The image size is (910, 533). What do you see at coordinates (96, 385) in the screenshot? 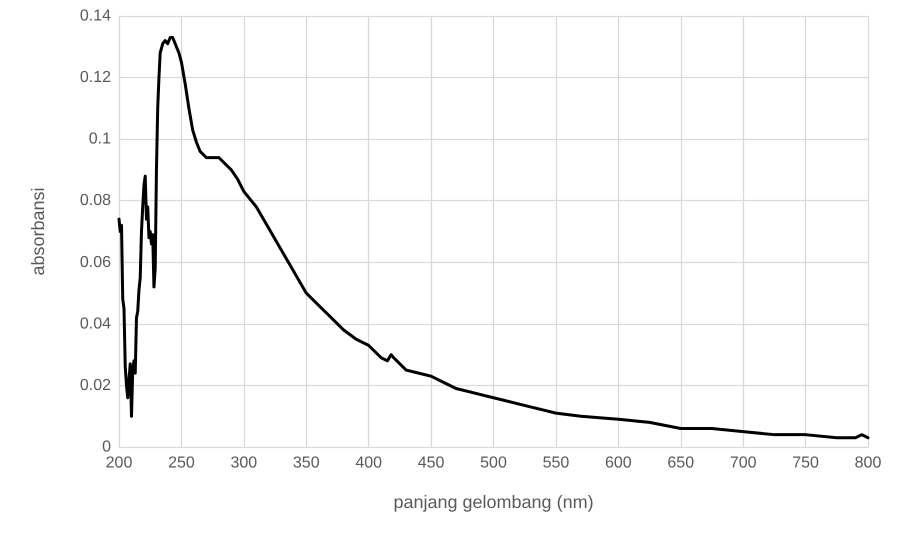
I see `y-tick-label: 0.02` at bounding box center [96, 385].